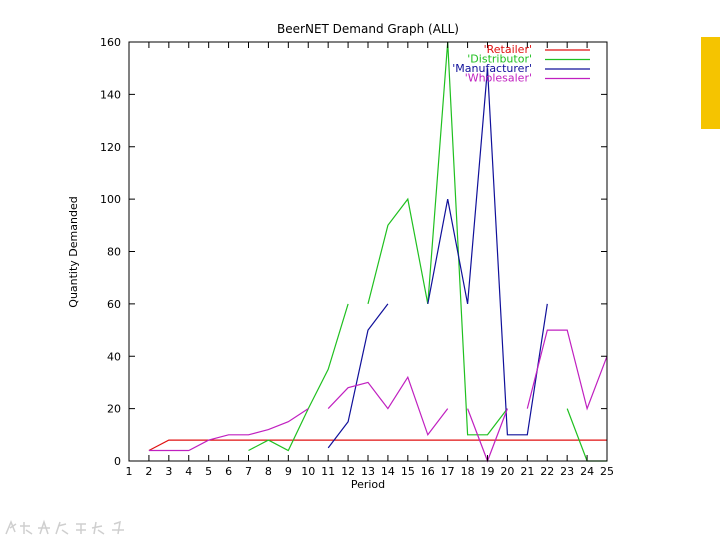 The width and height of the screenshot is (720, 540). I want to click on x-tick-label: 6, so click(228, 471).